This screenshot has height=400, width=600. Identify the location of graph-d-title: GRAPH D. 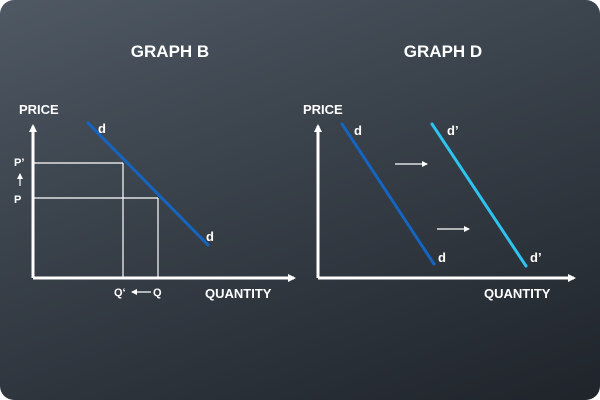
(443, 51).